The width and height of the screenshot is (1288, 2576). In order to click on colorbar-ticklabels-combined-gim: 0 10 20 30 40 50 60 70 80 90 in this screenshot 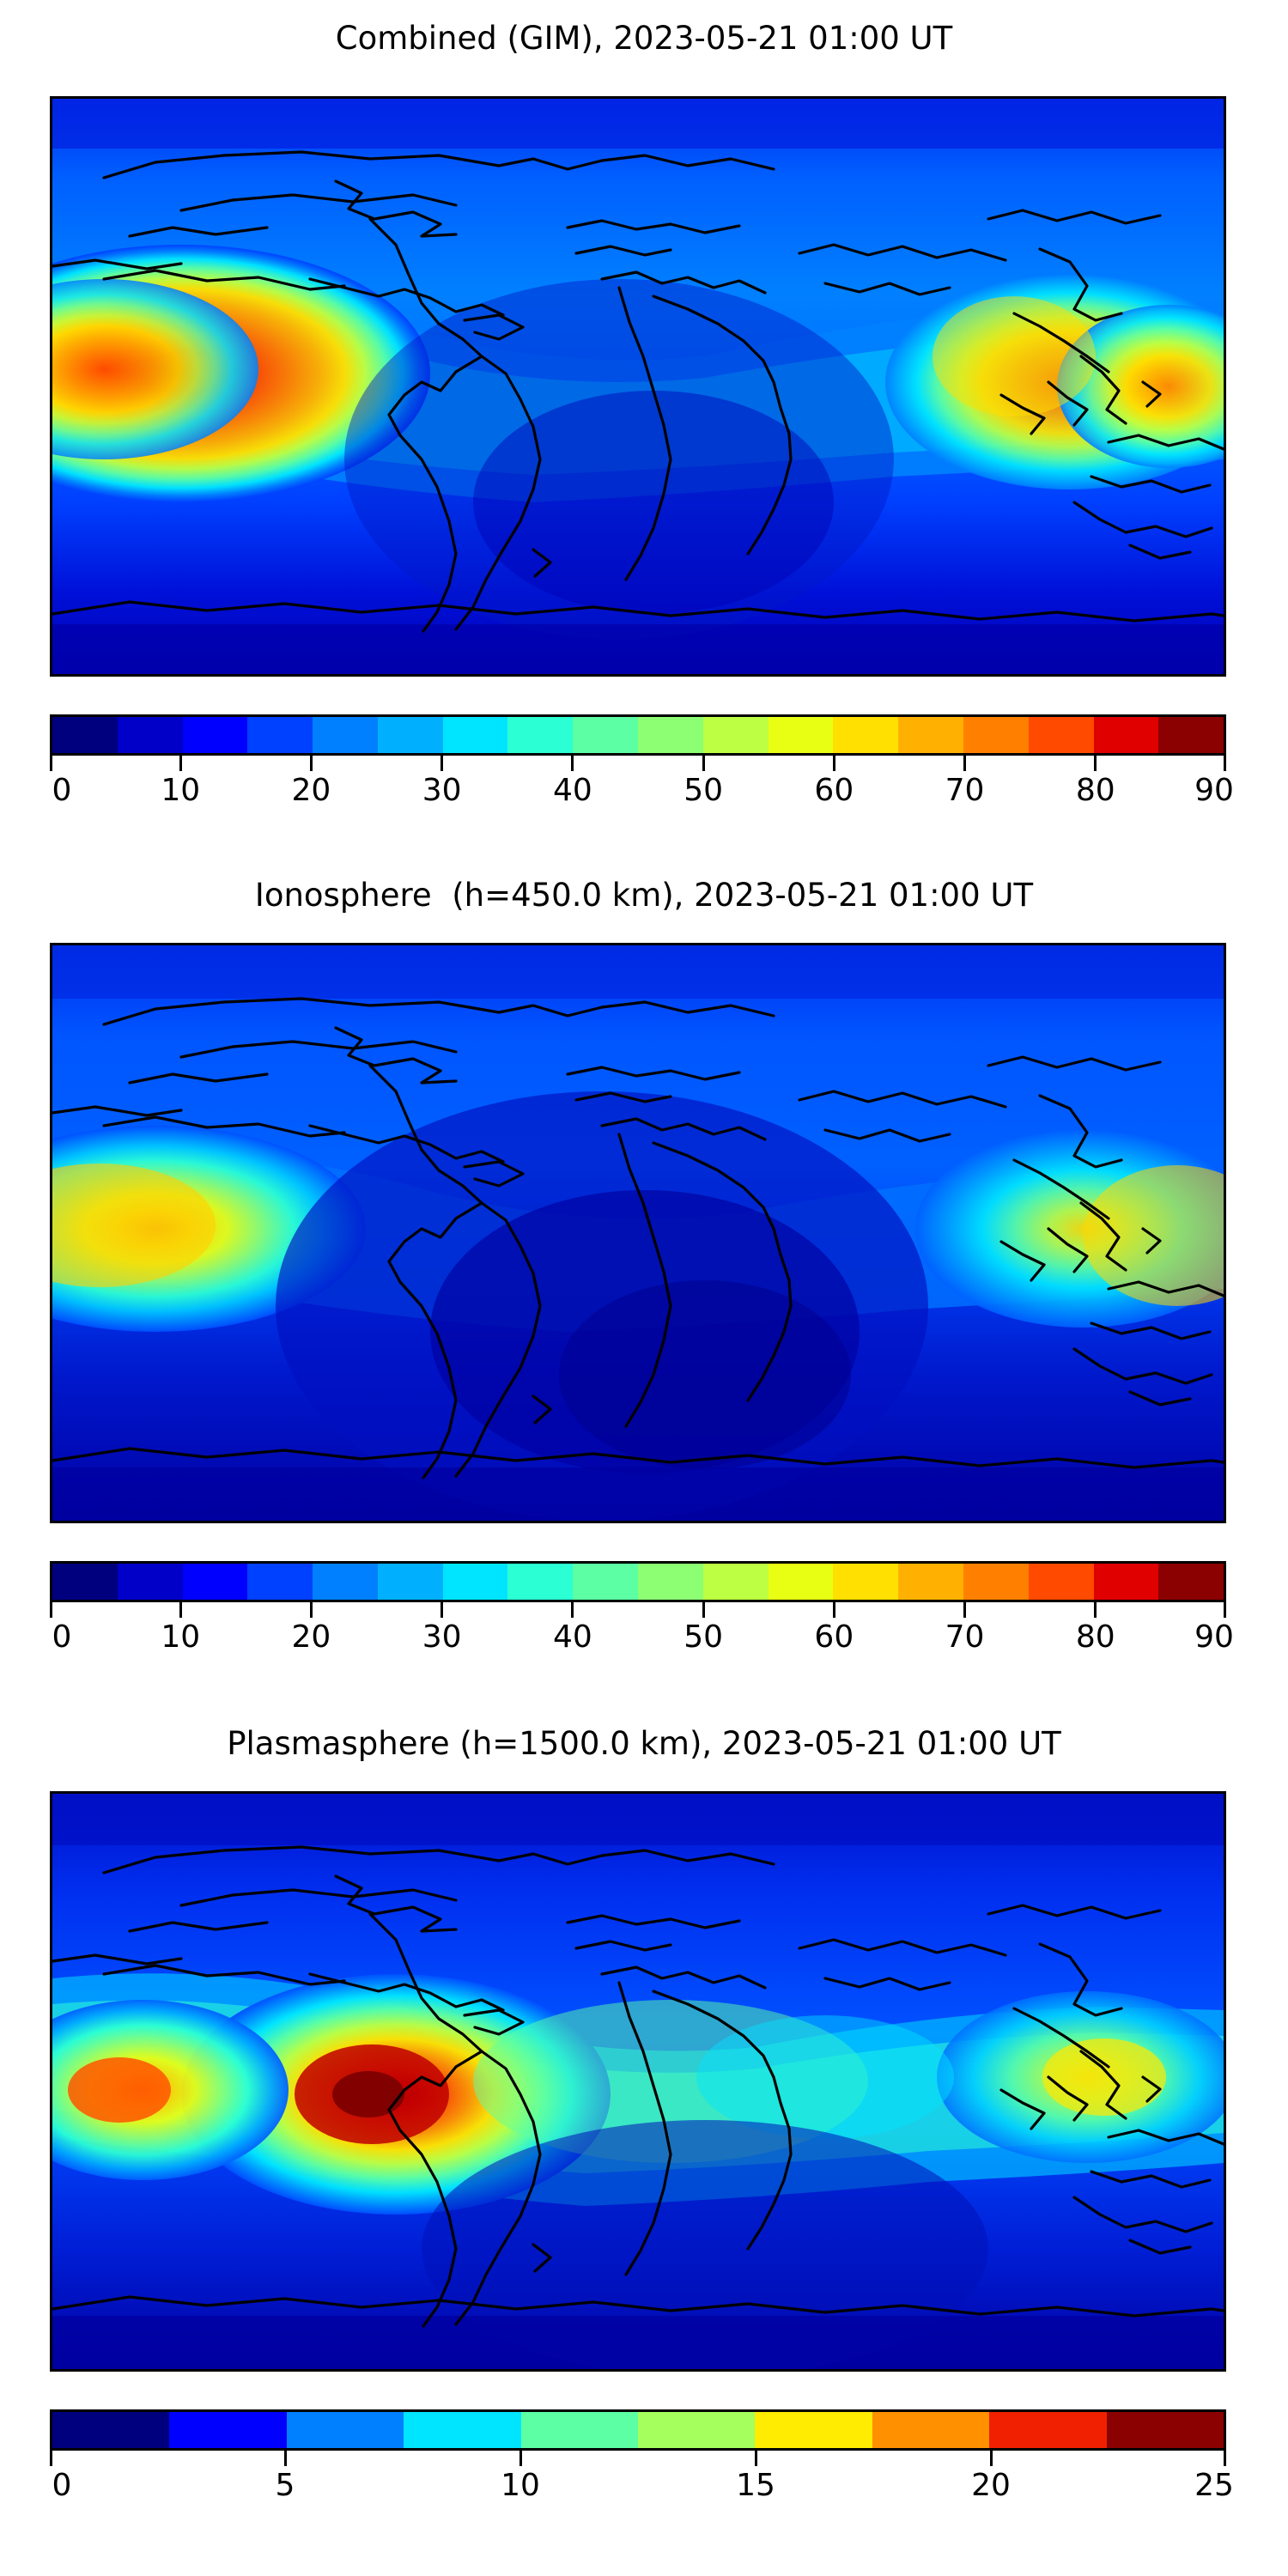, I will do `click(642, 791)`.